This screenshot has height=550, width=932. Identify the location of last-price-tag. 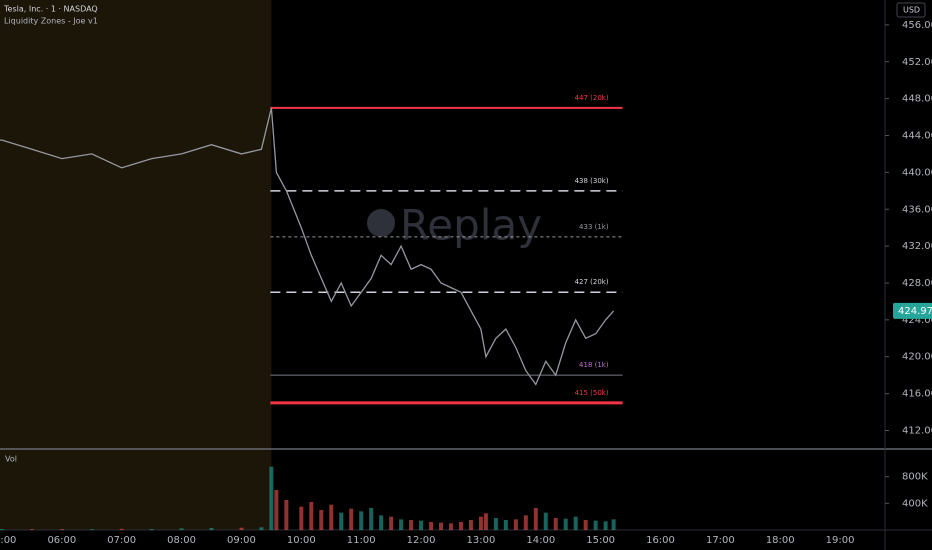
(912, 310).